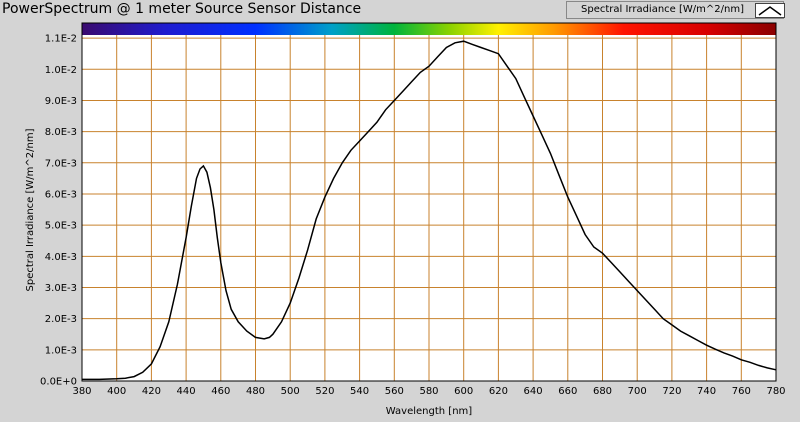 This screenshot has width=800, height=422. What do you see at coordinates (186, 391) in the screenshot?
I see `x-tick-label: 440` at bounding box center [186, 391].